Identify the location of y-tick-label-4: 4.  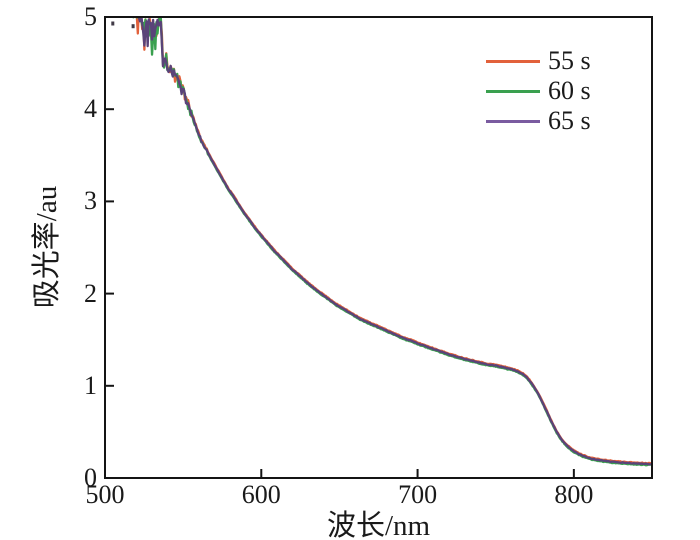
(90, 109).